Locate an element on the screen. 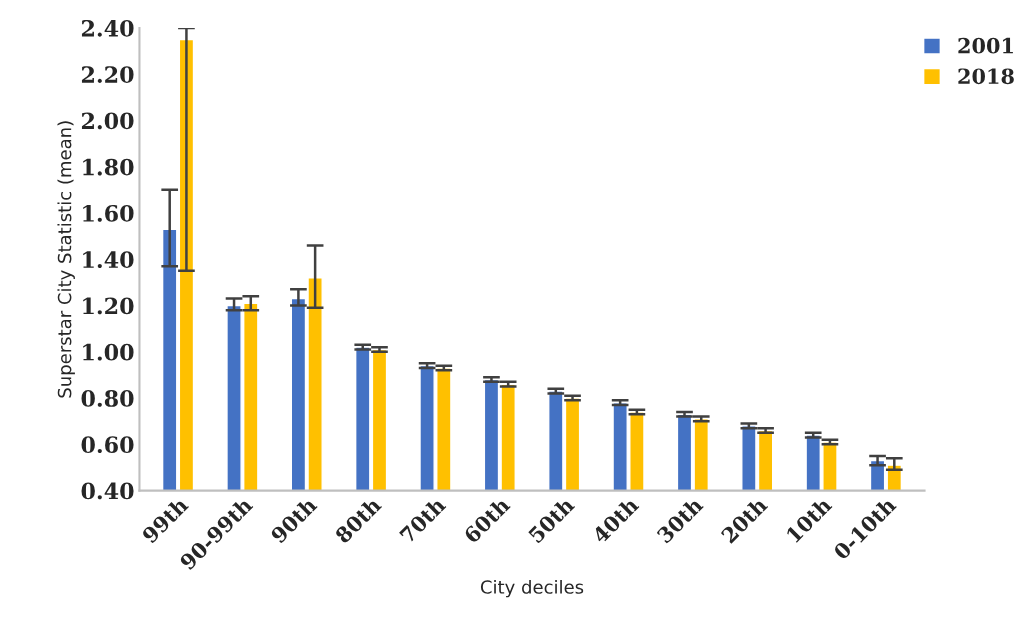 This screenshot has width=1033, height=621. y-tick-label: 2.40 is located at coordinates (107, 28).